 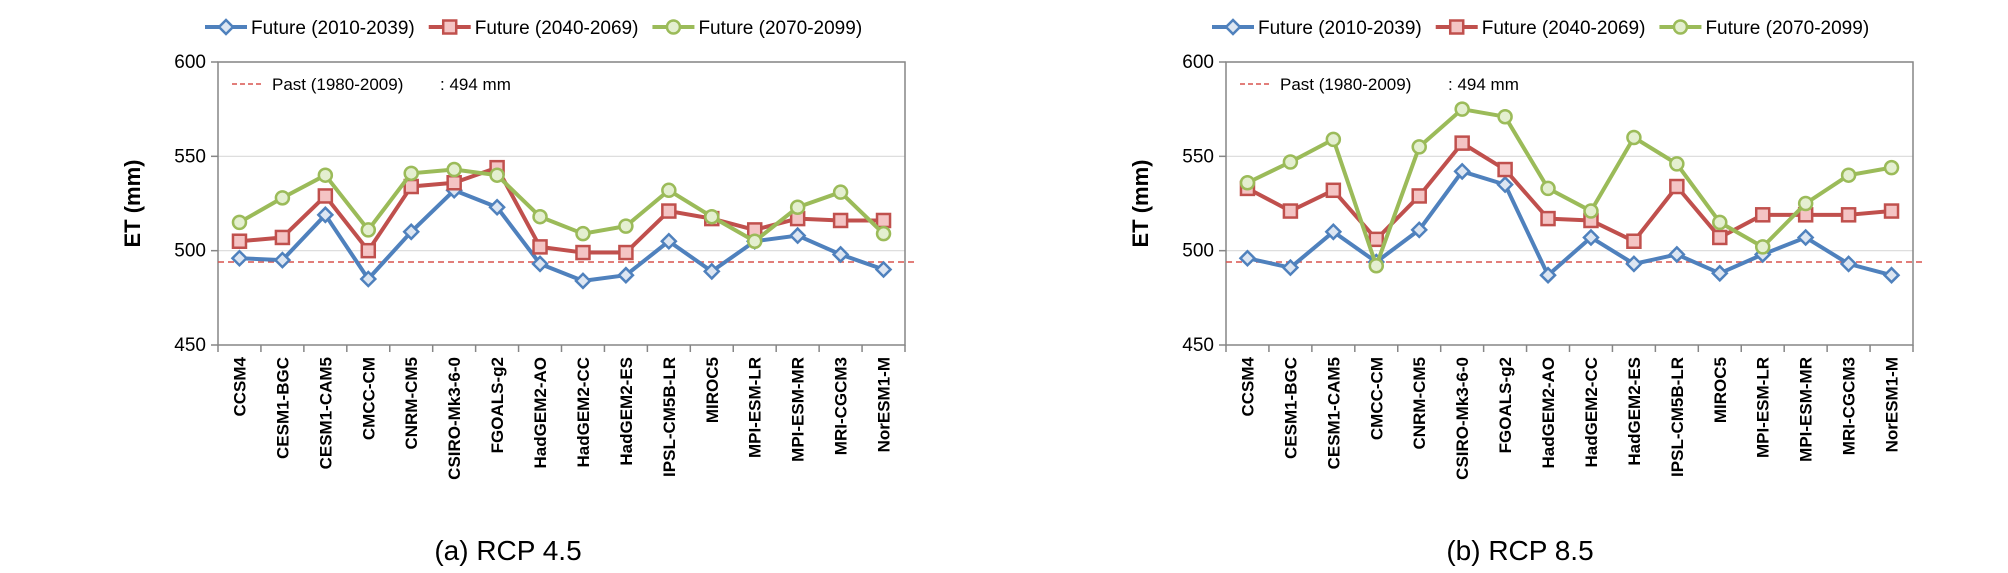 What do you see at coordinates (411, 403) in the screenshot?
I see `x-tick-label: CNRM-CM5` at bounding box center [411, 403].